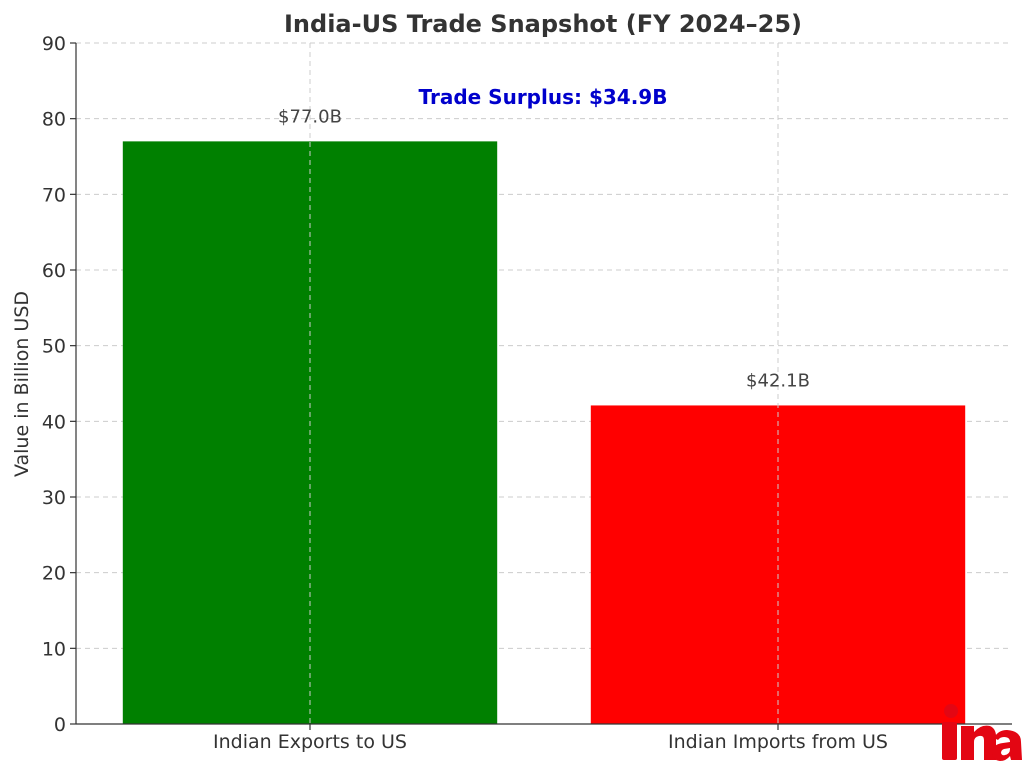 This screenshot has width=1024, height=765. What do you see at coordinates (54, 574) in the screenshot?
I see `y-tick-label: 20` at bounding box center [54, 574].